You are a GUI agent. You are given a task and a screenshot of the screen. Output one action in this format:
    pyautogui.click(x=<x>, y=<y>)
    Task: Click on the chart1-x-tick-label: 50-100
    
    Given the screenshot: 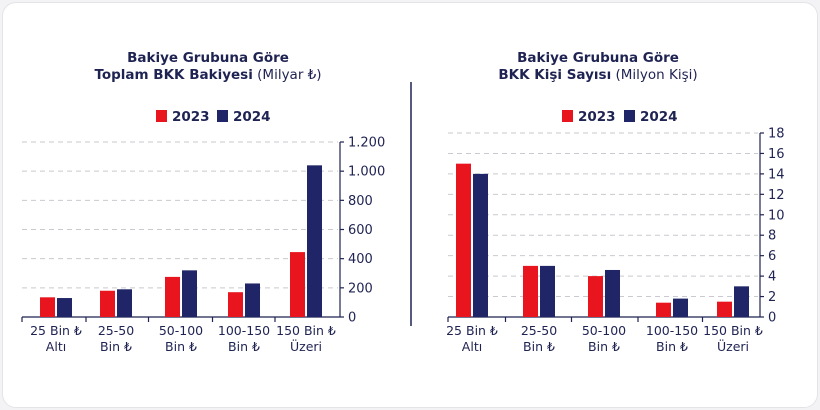 What is the action you would take?
    pyautogui.click(x=181, y=330)
    